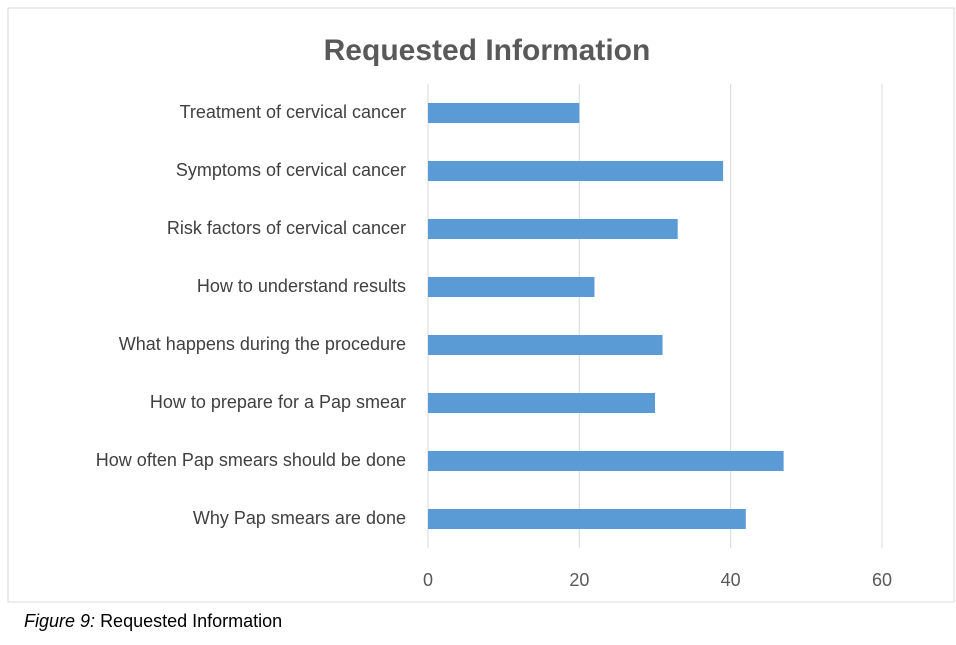 The width and height of the screenshot is (956, 645). What do you see at coordinates (286, 228) in the screenshot?
I see `y-tick-label: Risk factors of cervical cancer` at bounding box center [286, 228].